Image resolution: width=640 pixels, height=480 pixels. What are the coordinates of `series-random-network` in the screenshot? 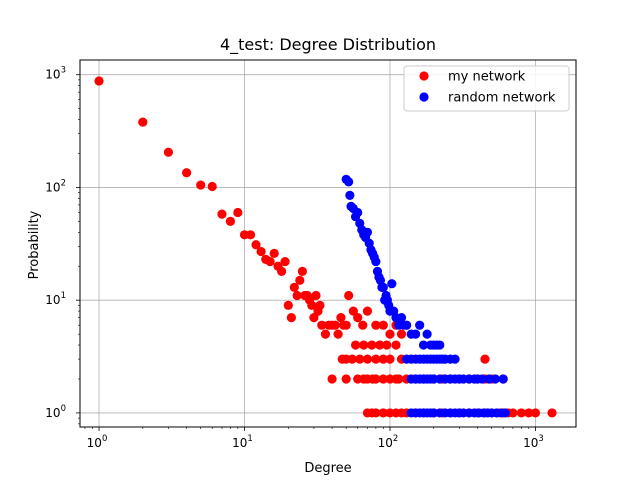 It's located at (425, 296).